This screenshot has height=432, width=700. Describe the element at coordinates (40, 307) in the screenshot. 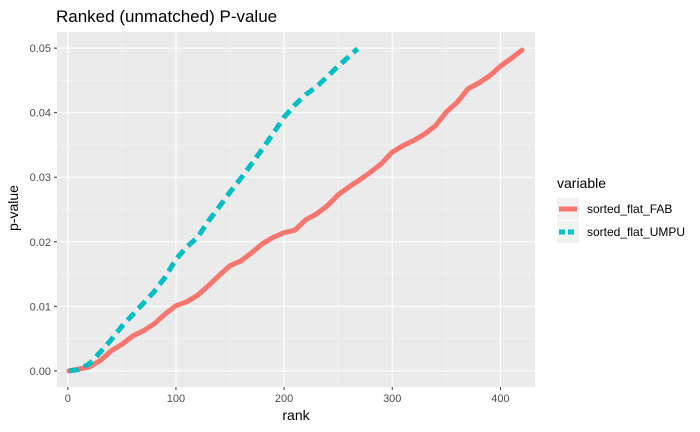

I see `y-tick-label: 0.01` at that location.